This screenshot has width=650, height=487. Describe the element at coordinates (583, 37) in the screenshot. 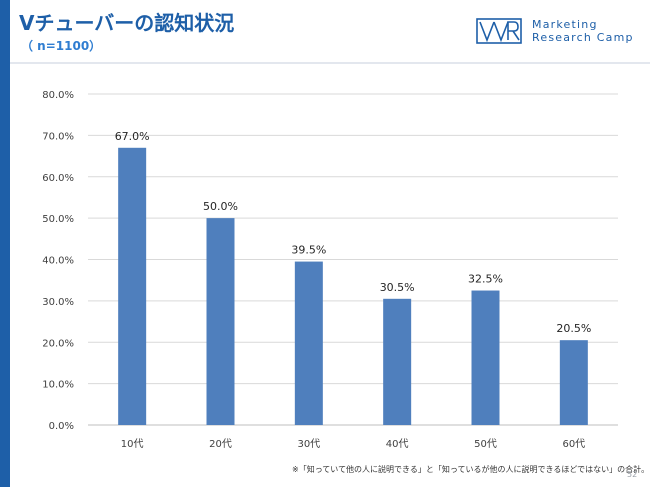

I see `logo-line-2: Research Camp` at that location.